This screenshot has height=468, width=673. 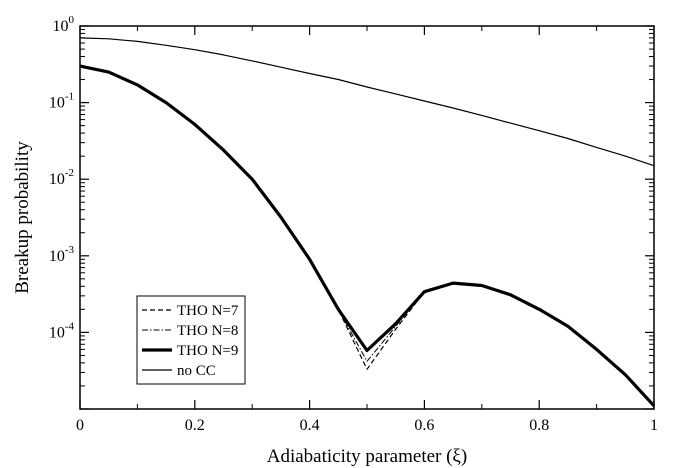 What do you see at coordinates (61, 177) in the screenshot?
I see `y-tick-label: 10⁻²` at bounding box center [61, 177].